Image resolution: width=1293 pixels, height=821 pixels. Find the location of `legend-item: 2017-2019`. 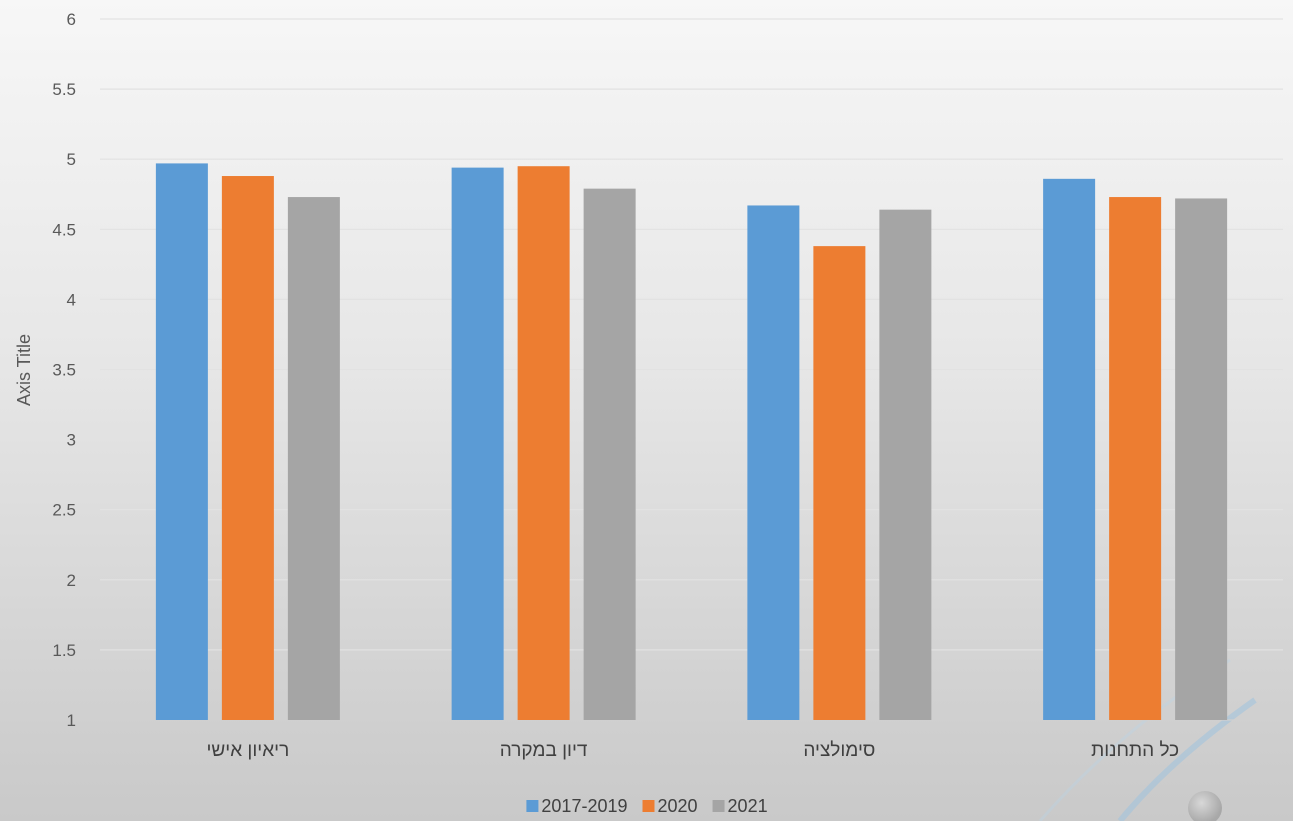

legend-item: 2017-2019 is located at coordinates (577, 806).